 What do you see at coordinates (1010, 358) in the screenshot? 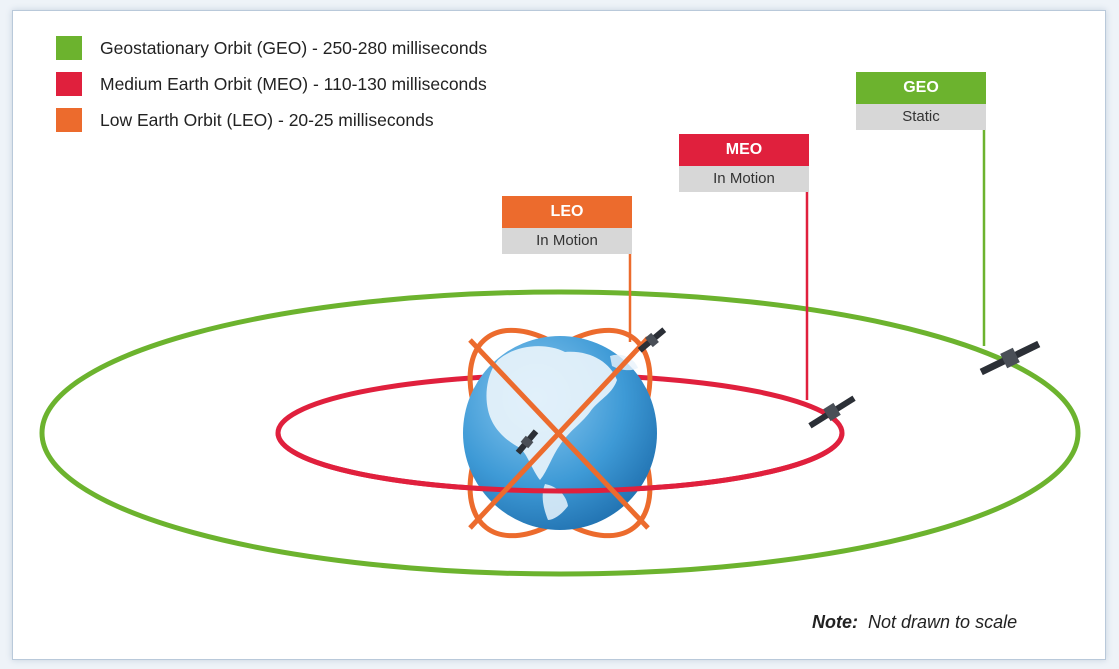
I see `geo-satellite-icon` at bounding box center [1010, 358].